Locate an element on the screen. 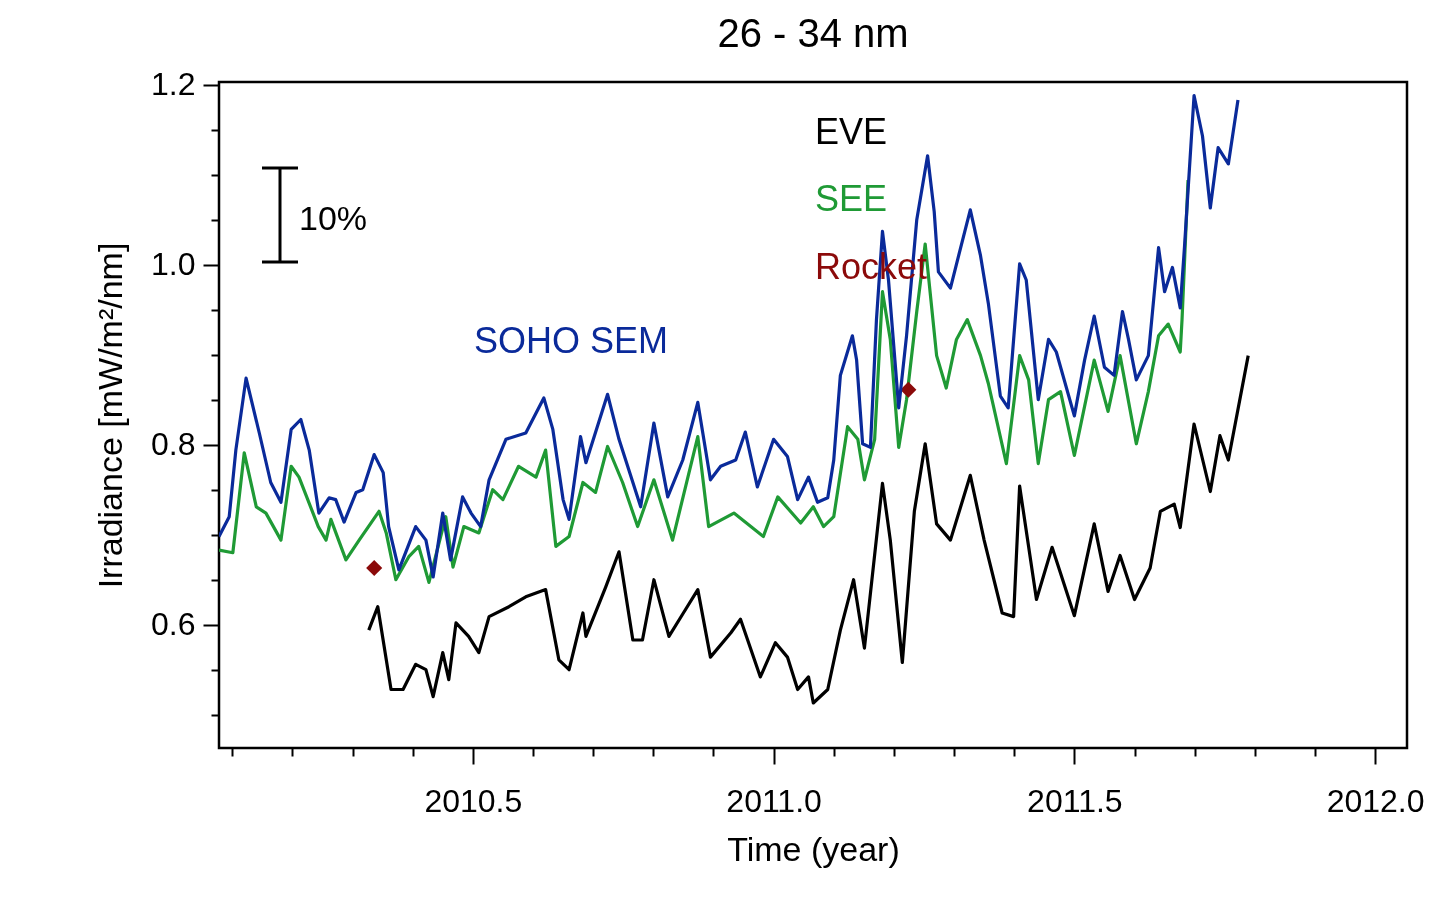 Image resolution: width=1440 pixels, height=897 pixels. x-tick-label: 2011.5 is located at coordinates (1075, 800).